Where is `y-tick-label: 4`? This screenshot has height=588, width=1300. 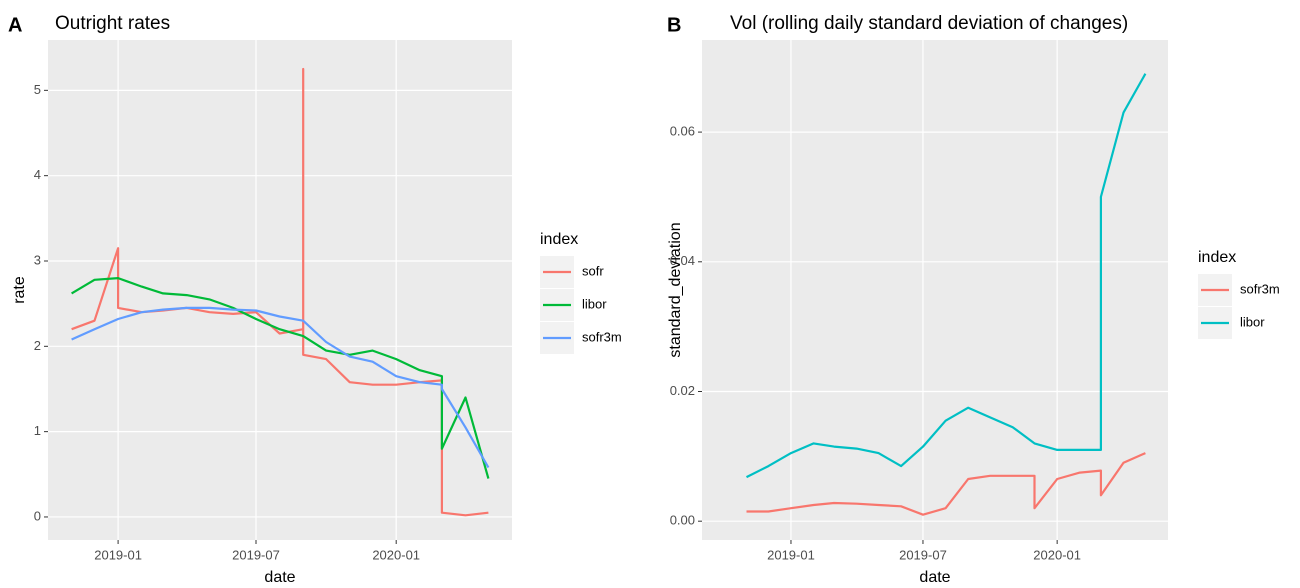
y-tick-label: 4 is located at coordinates (37, 174).